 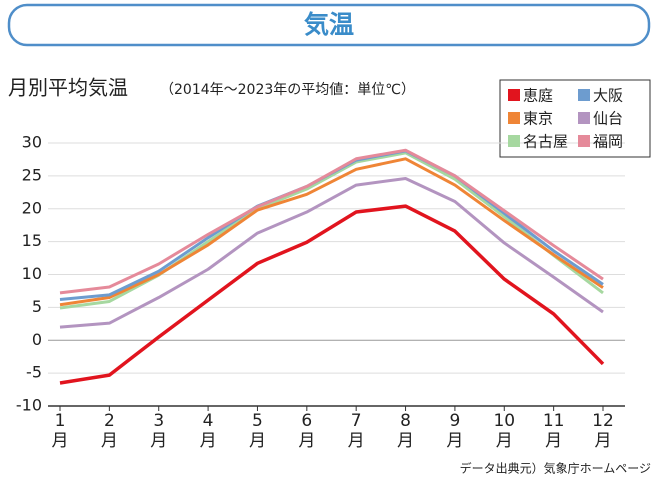 What do you see at coordinates (32, 207) in the screenshot?
I see `y-tick-label: 20` at bounding box center [32, 207].